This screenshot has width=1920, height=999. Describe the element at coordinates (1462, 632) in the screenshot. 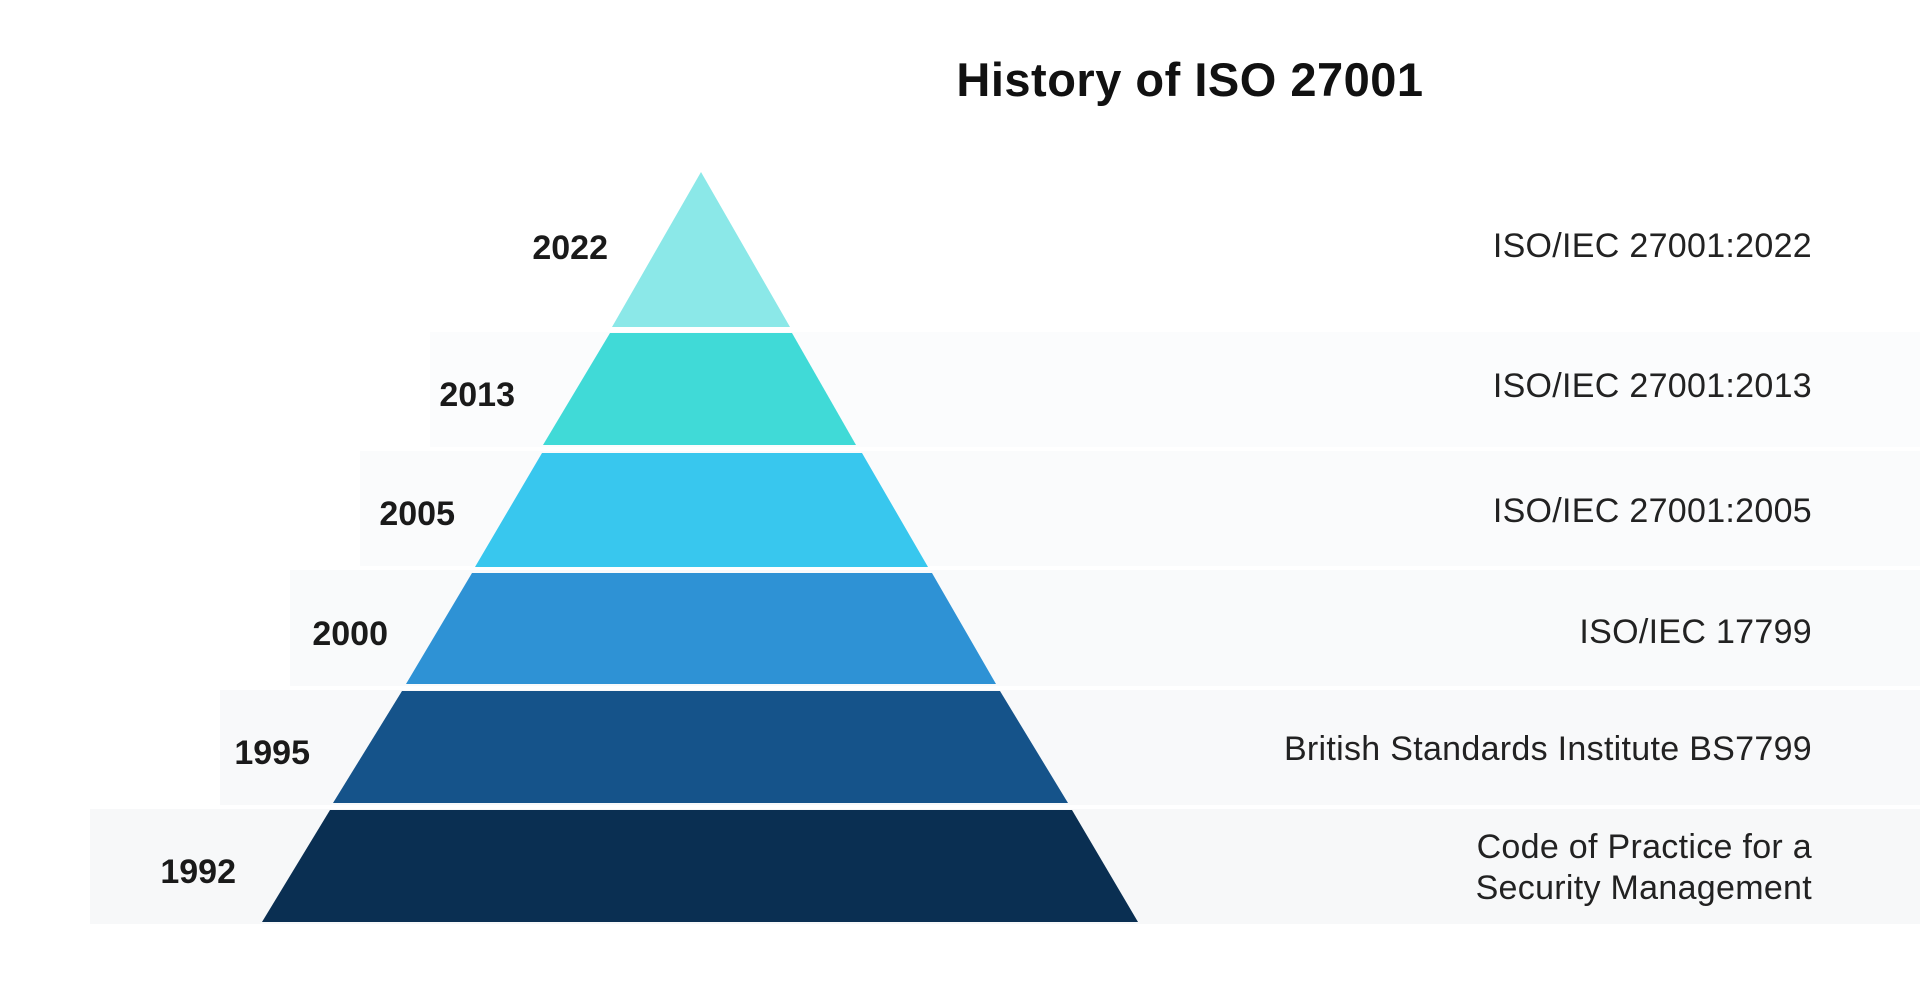

I see `standard-label-2000: ISO/IEC 17799` at that location.